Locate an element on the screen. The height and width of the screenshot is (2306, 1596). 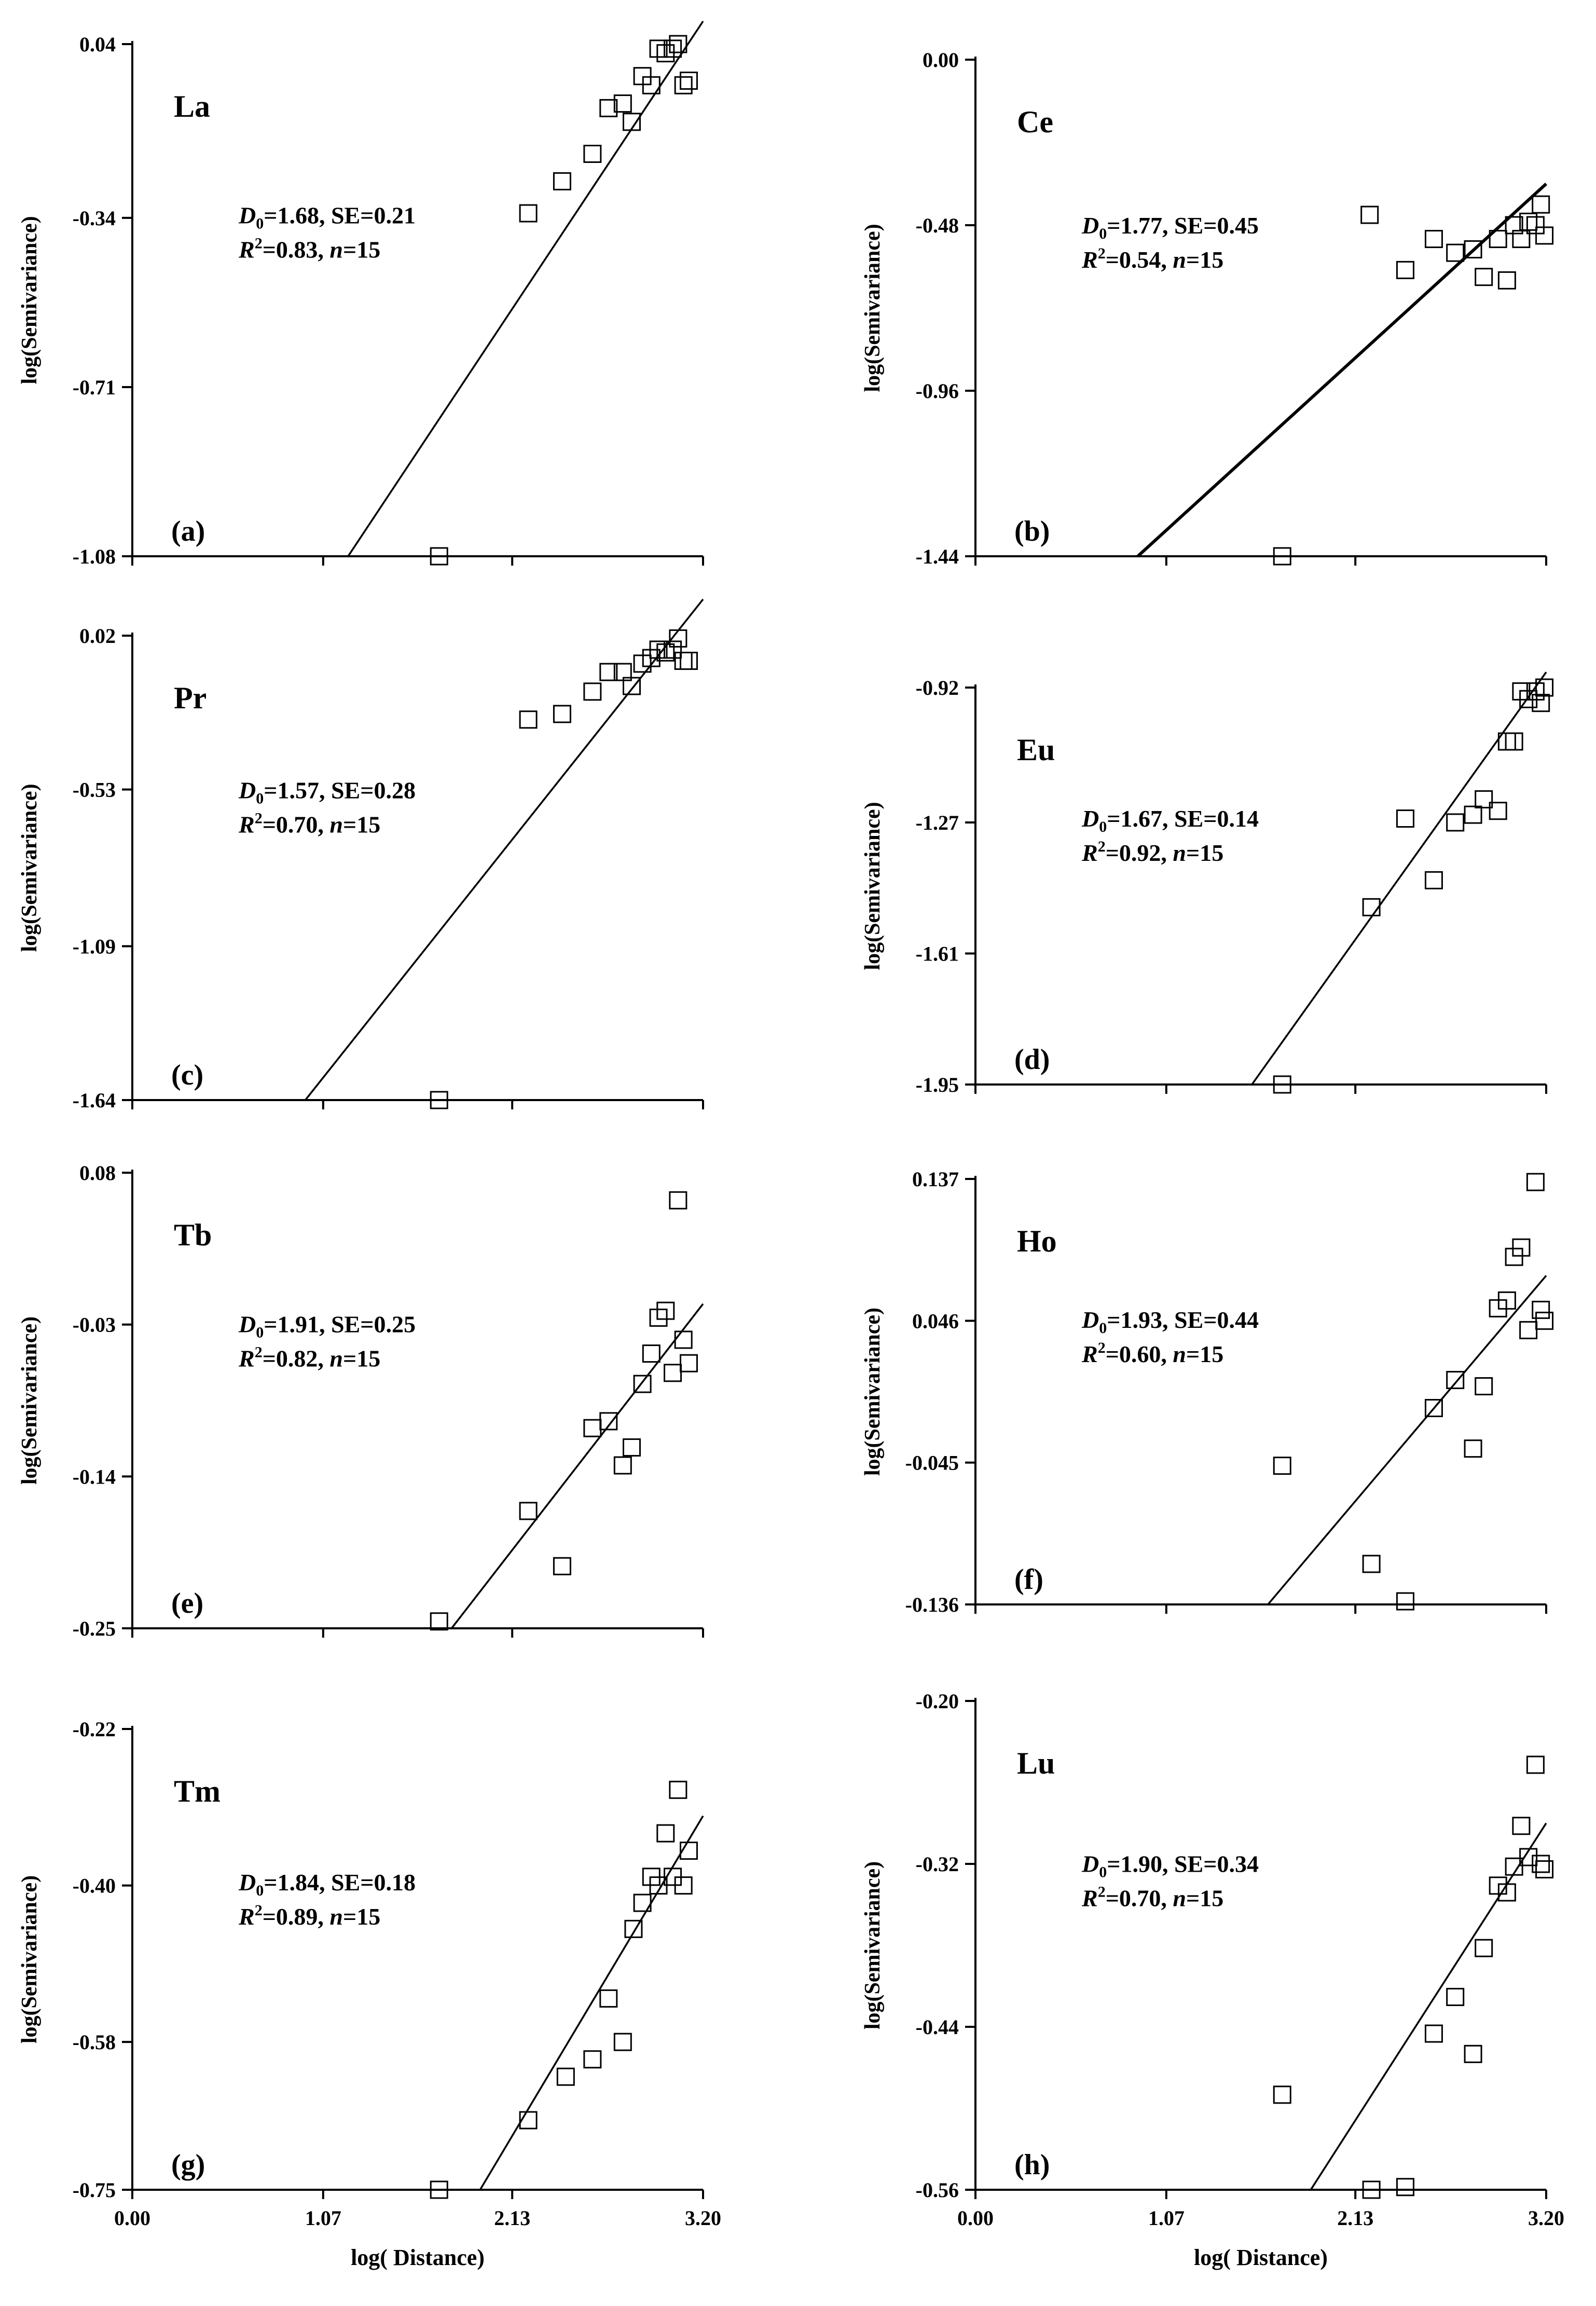
y-tick-label: -0.136 is located at coordinates (932, 1604).